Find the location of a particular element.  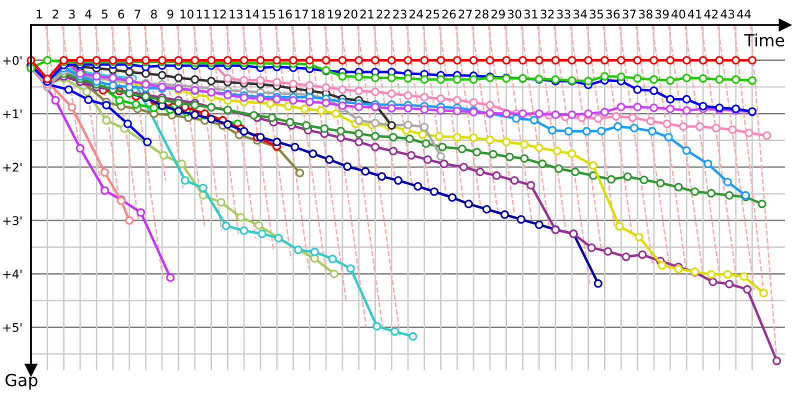

x-tick-label: 44 is located at coordinates (744, 14).